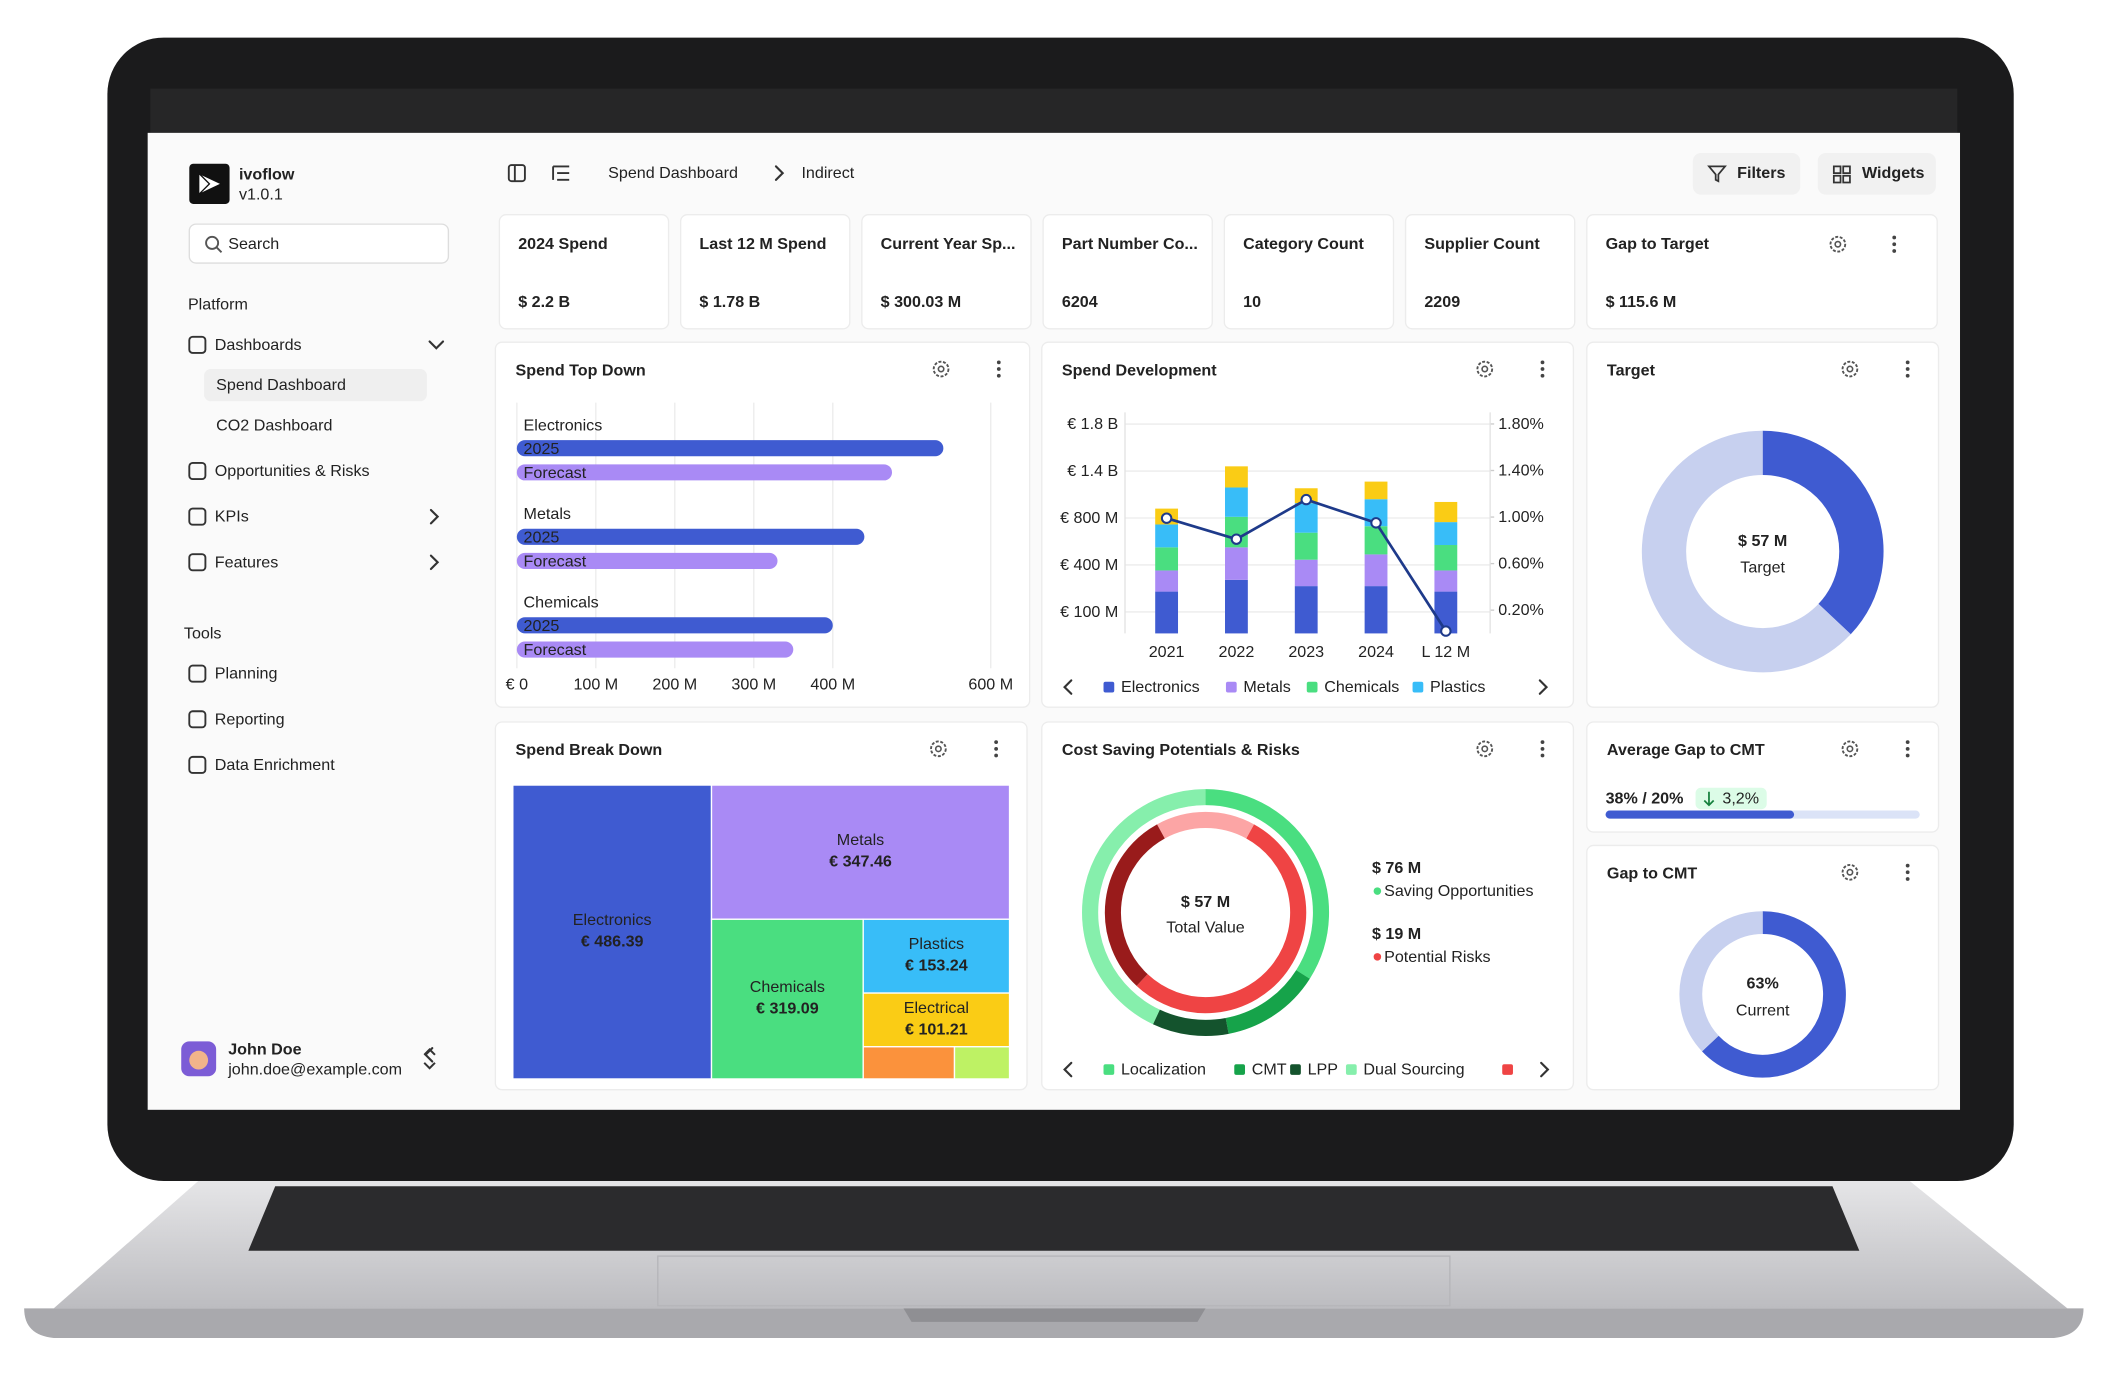 The image size is (2105, 1397). I want to click on nav-item: Data Enrichment, so click(275, 765).